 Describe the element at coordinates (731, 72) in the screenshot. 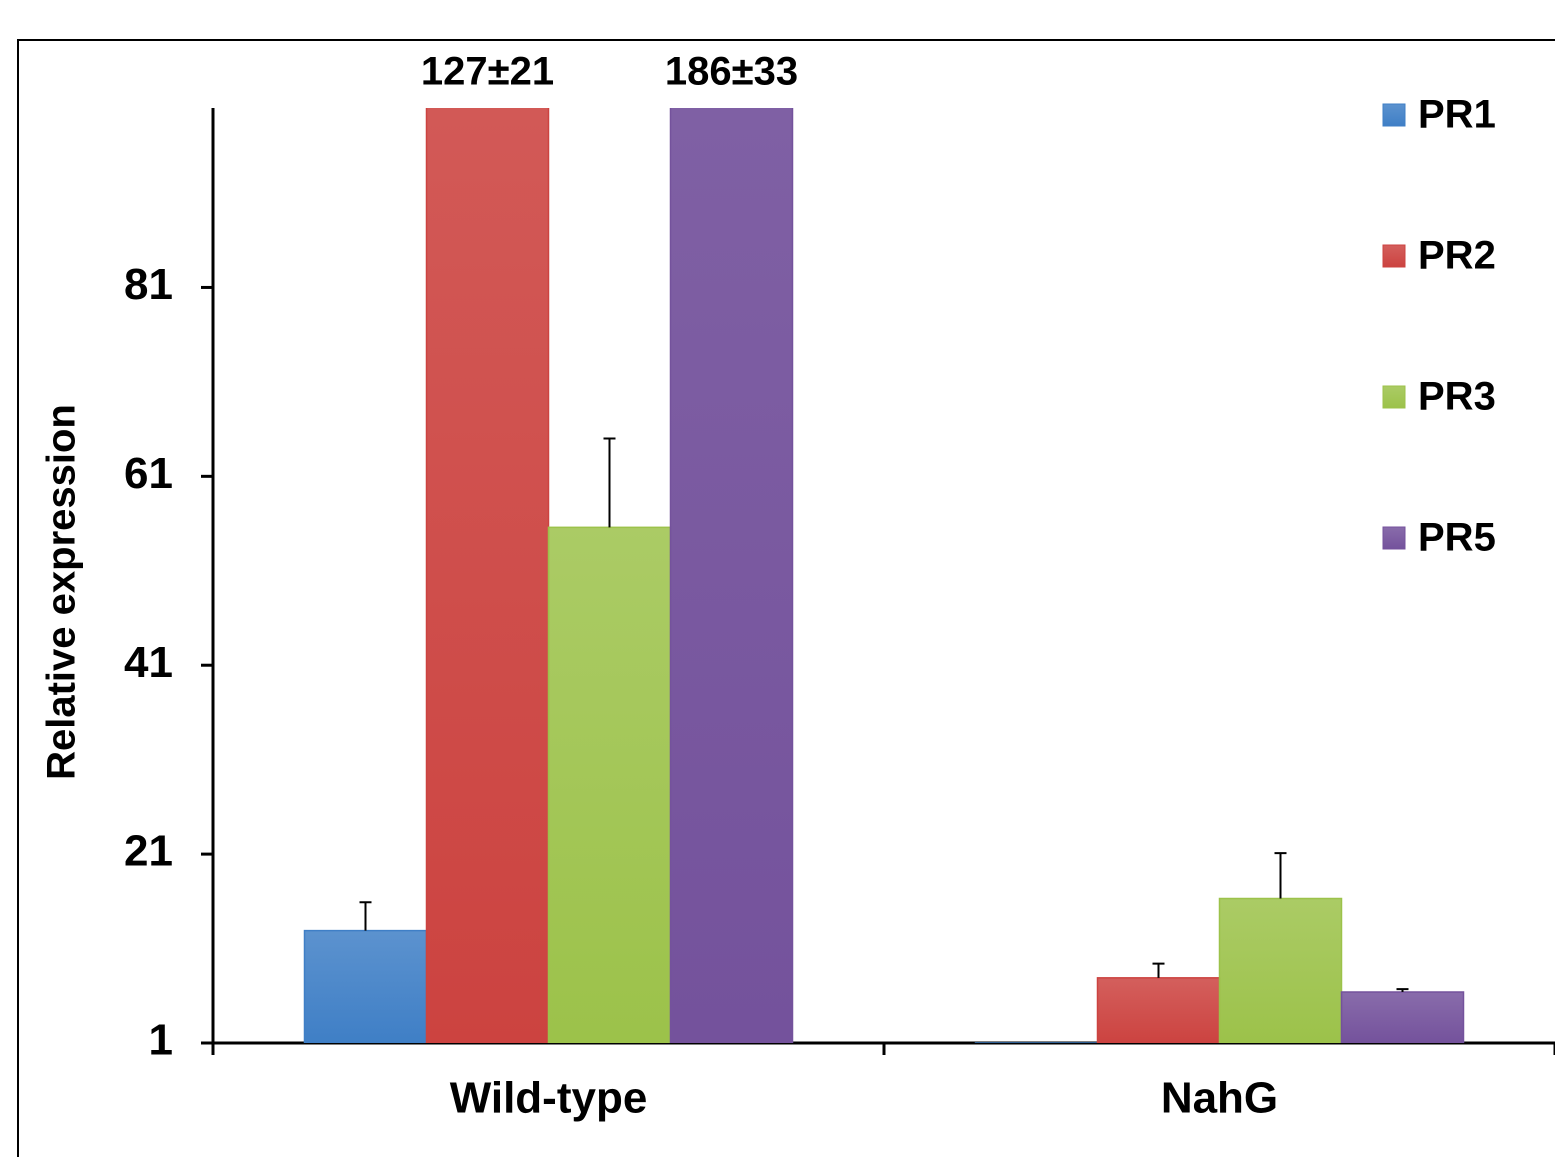

I see `value-label: 186±33` at that location.